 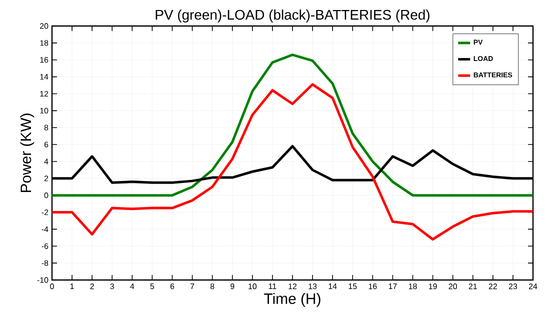 What do you see at coordinates (293, 15) in the screenshot?
I see `chart-title: PV (green)-LOAD (black)-BATTERIES (Red)` at bounding box center [293, 15].